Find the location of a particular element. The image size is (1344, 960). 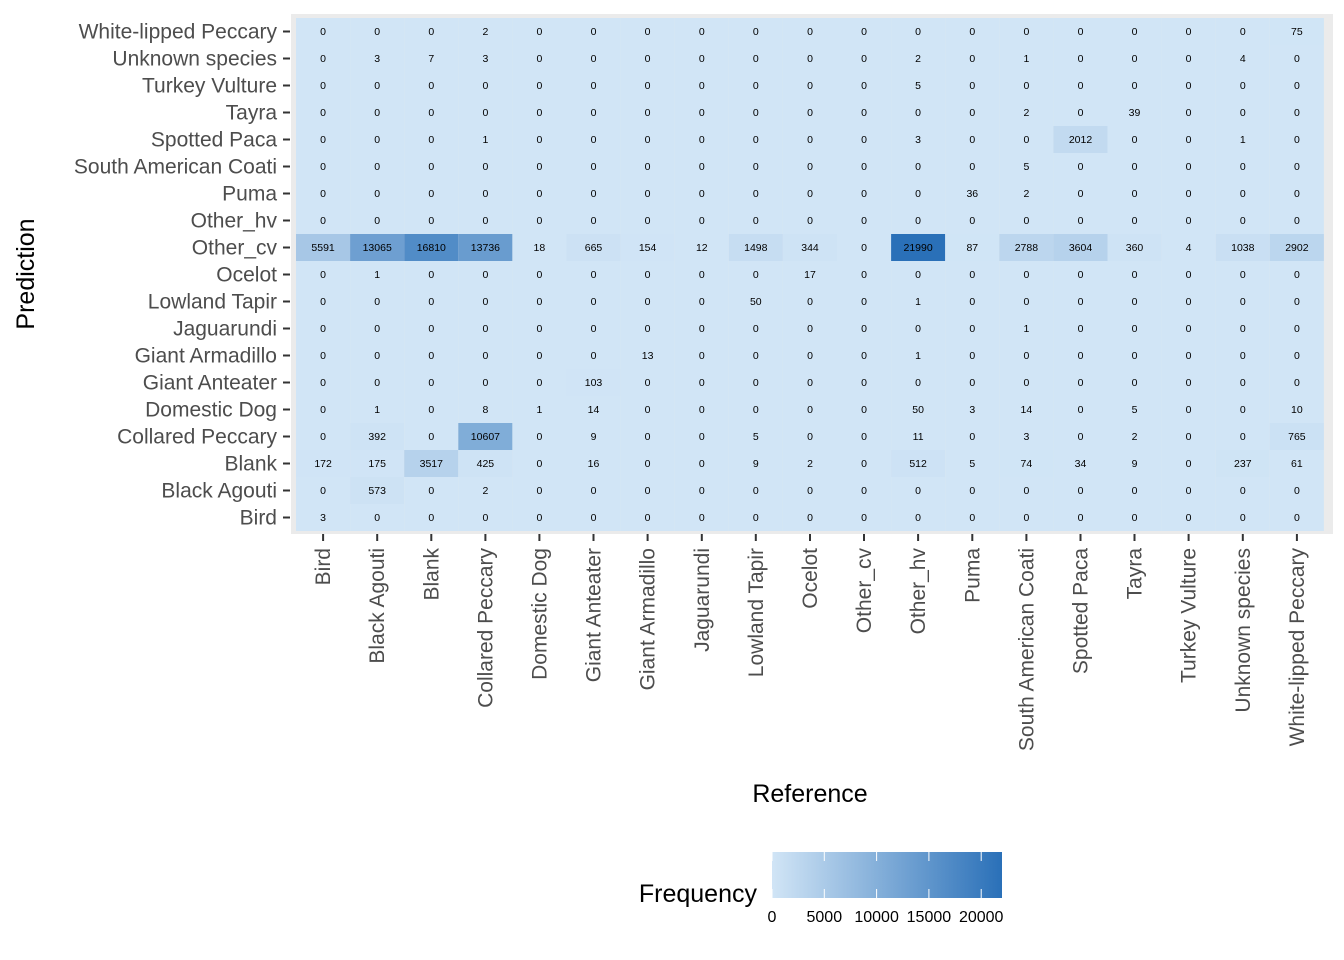

y-tick-label: South American Coati is located at coordinates (175, 167).